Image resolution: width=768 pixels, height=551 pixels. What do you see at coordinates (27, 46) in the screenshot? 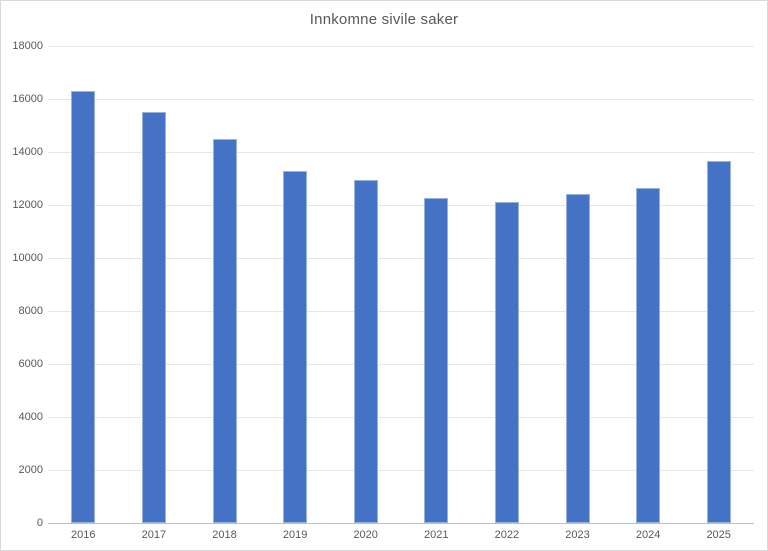
I see `y-tick-label: 18000` at bounding box center [27, 46].